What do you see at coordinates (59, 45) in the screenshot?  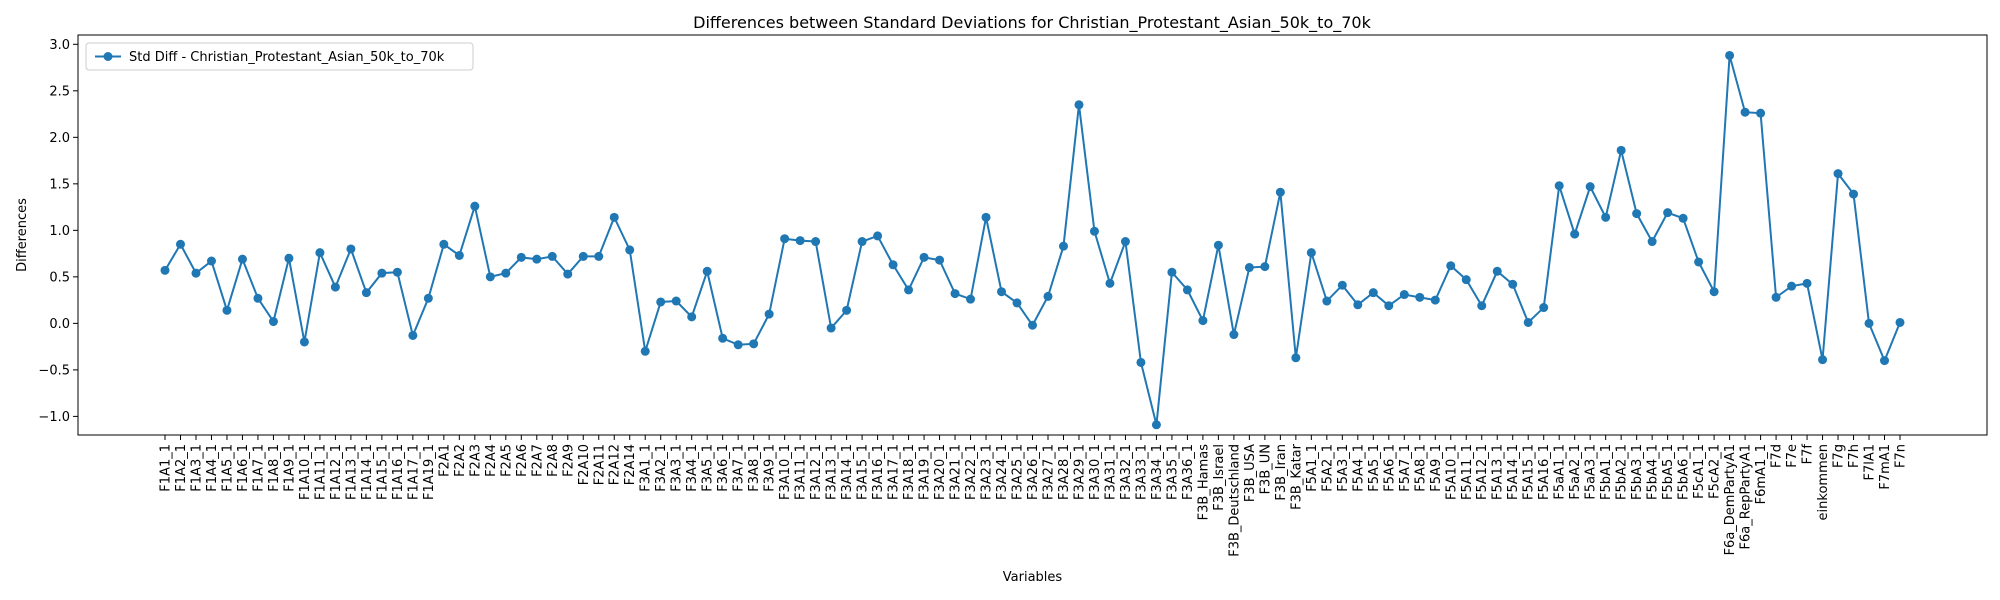 I see `y-tick-label: 3.0` at bounding box center [59, 45].